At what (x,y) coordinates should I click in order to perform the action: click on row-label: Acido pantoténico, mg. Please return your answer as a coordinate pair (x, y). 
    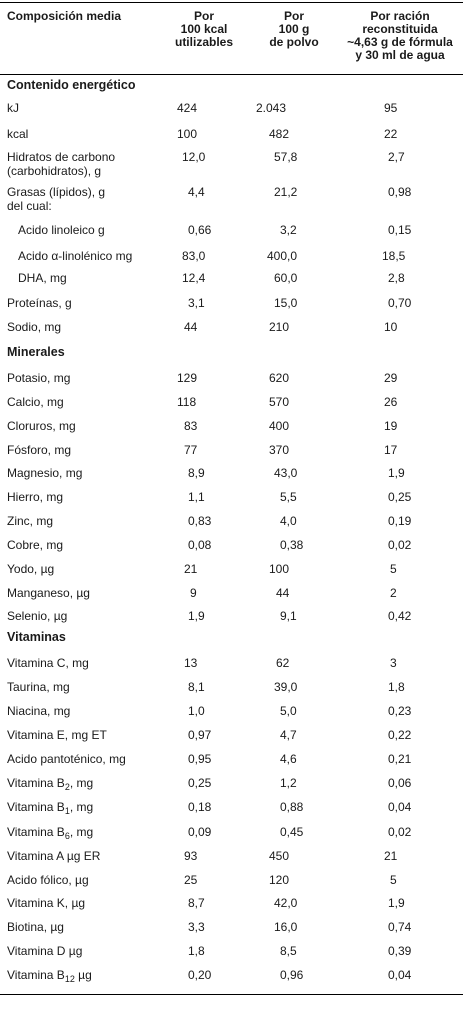
    Looking at the image, I should click on (66, 759).